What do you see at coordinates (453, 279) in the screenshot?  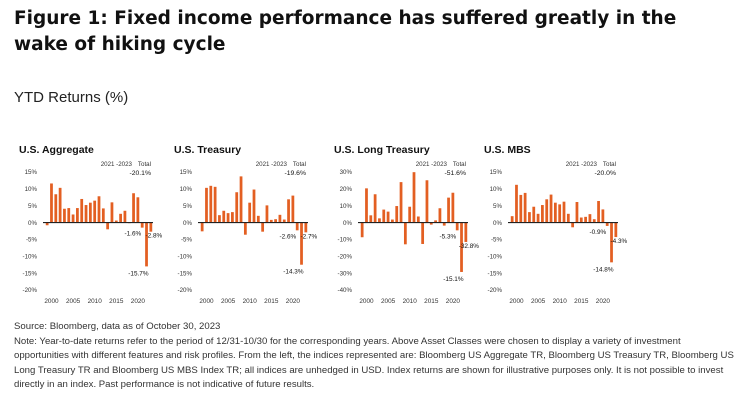 I see `bar-value-label: -15.1%` at bounding box center [453, 279].